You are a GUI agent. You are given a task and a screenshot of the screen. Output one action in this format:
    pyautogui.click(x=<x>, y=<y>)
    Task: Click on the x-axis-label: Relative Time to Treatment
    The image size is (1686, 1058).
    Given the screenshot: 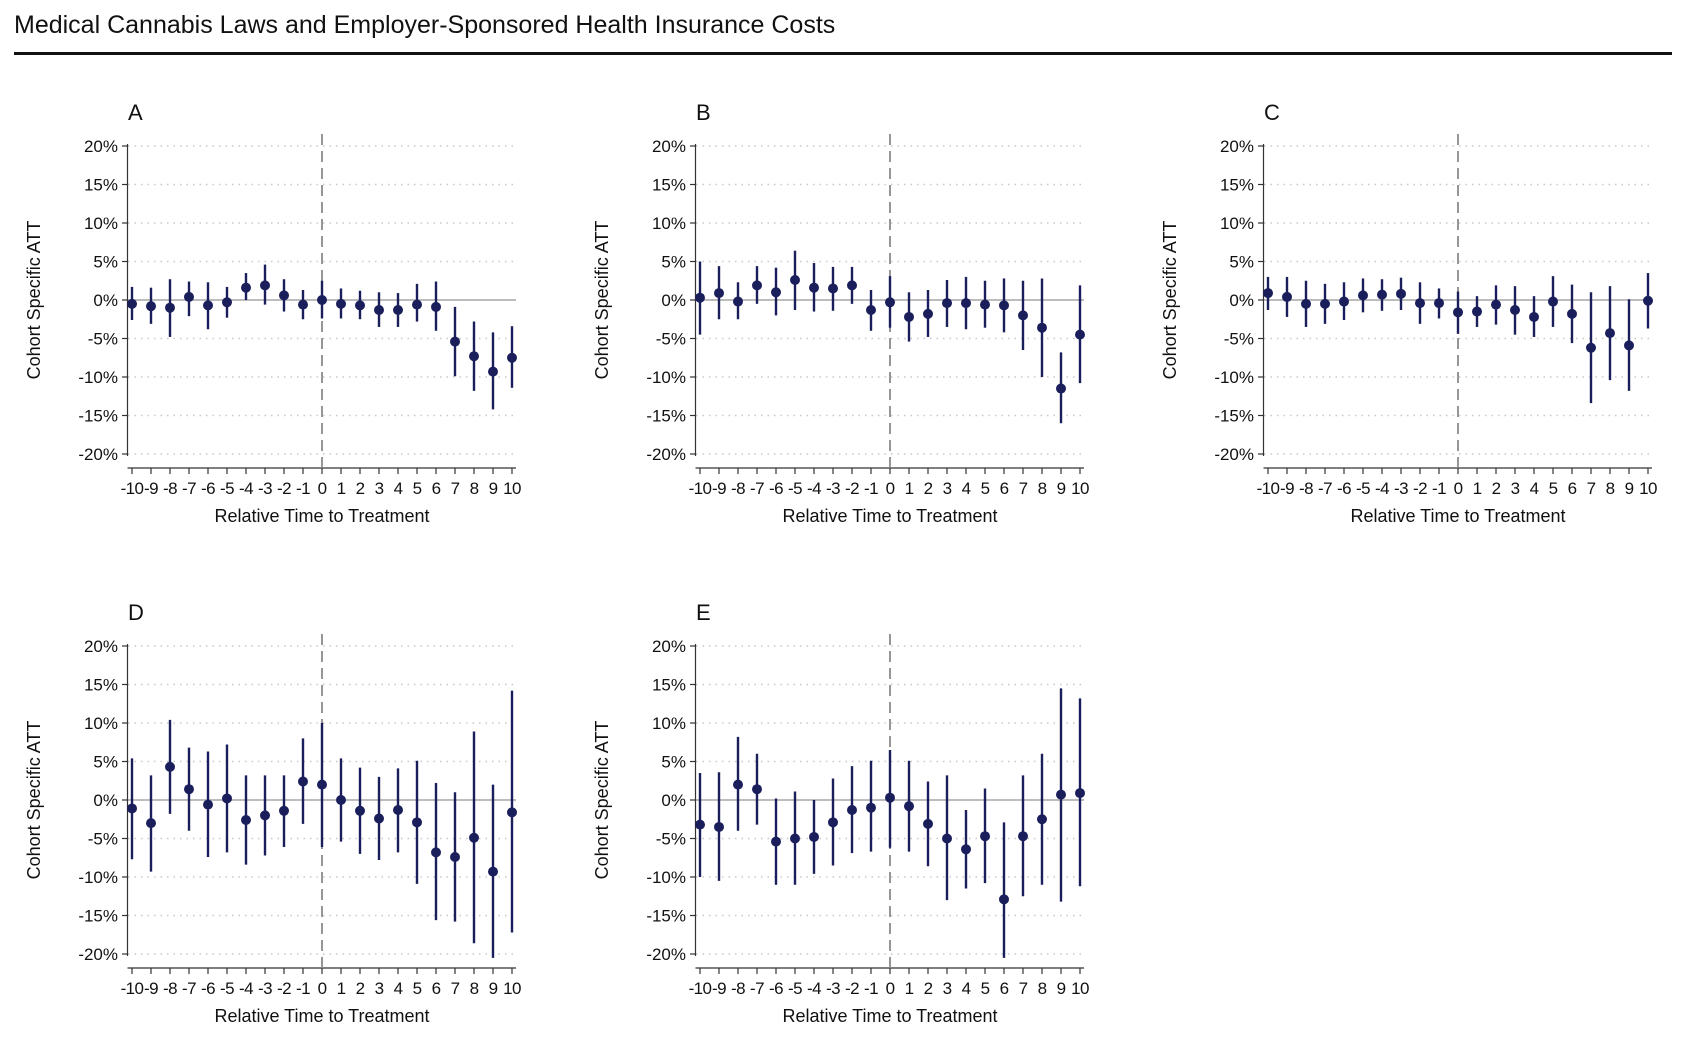 What is the action you would take?
    pyautogui.click(x=889, y=1016)
    